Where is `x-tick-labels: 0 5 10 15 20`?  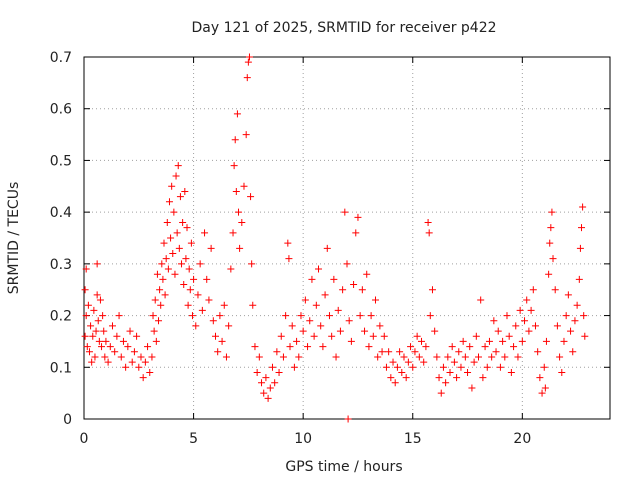 x-tick-labels: 0 5 10 15 20 is located at coordinates (306, 439).